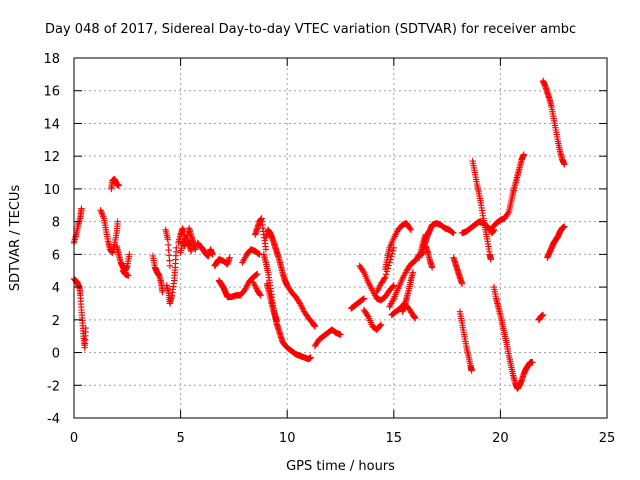 This screenshot has width=640, height=480. What do you see at coordinates (51, 239) in the screenshot?
I see `y-tick-labels: -4 -2 0 2 4 6 8 10 12 14 16 18` at bounding box center [51, 239].